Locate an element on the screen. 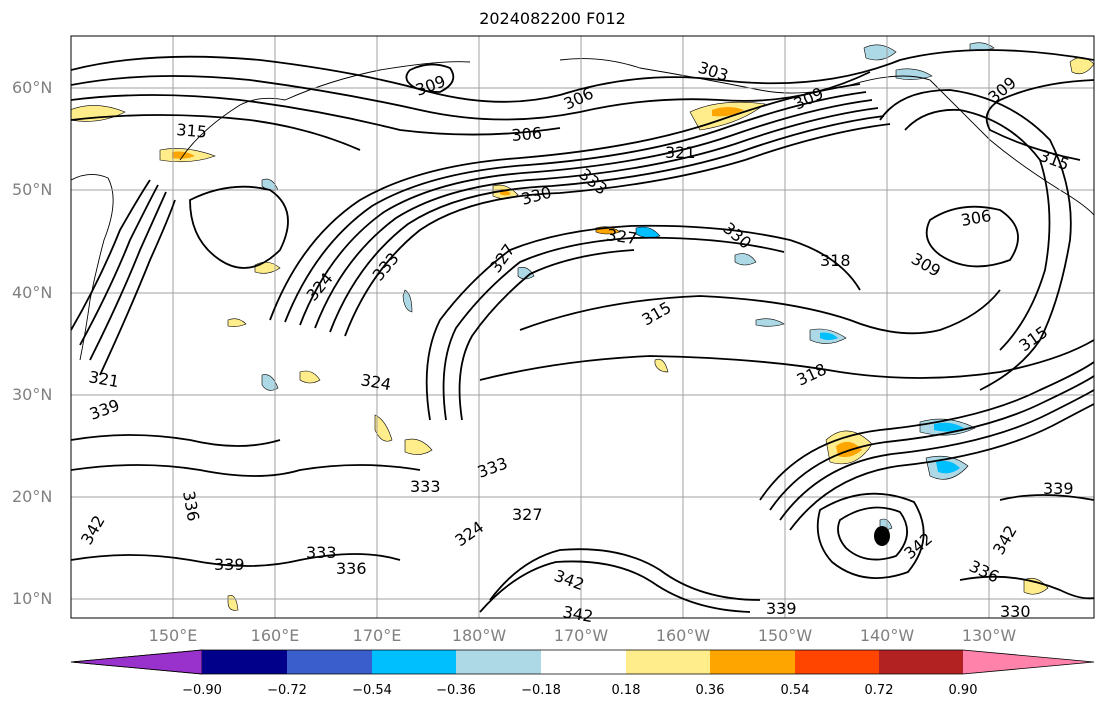 This screenshot has width=1105, height=712. lon-label: 180°W is located at coordinates (479, 635).